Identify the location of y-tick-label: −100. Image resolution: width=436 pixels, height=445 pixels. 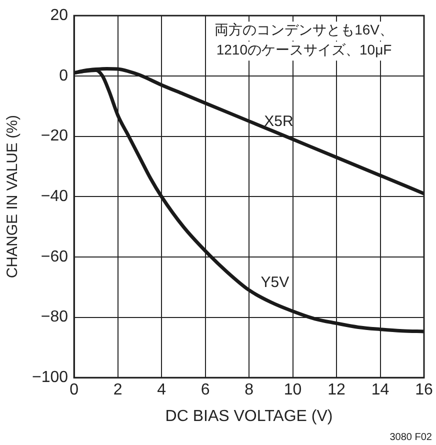
(50, 377).